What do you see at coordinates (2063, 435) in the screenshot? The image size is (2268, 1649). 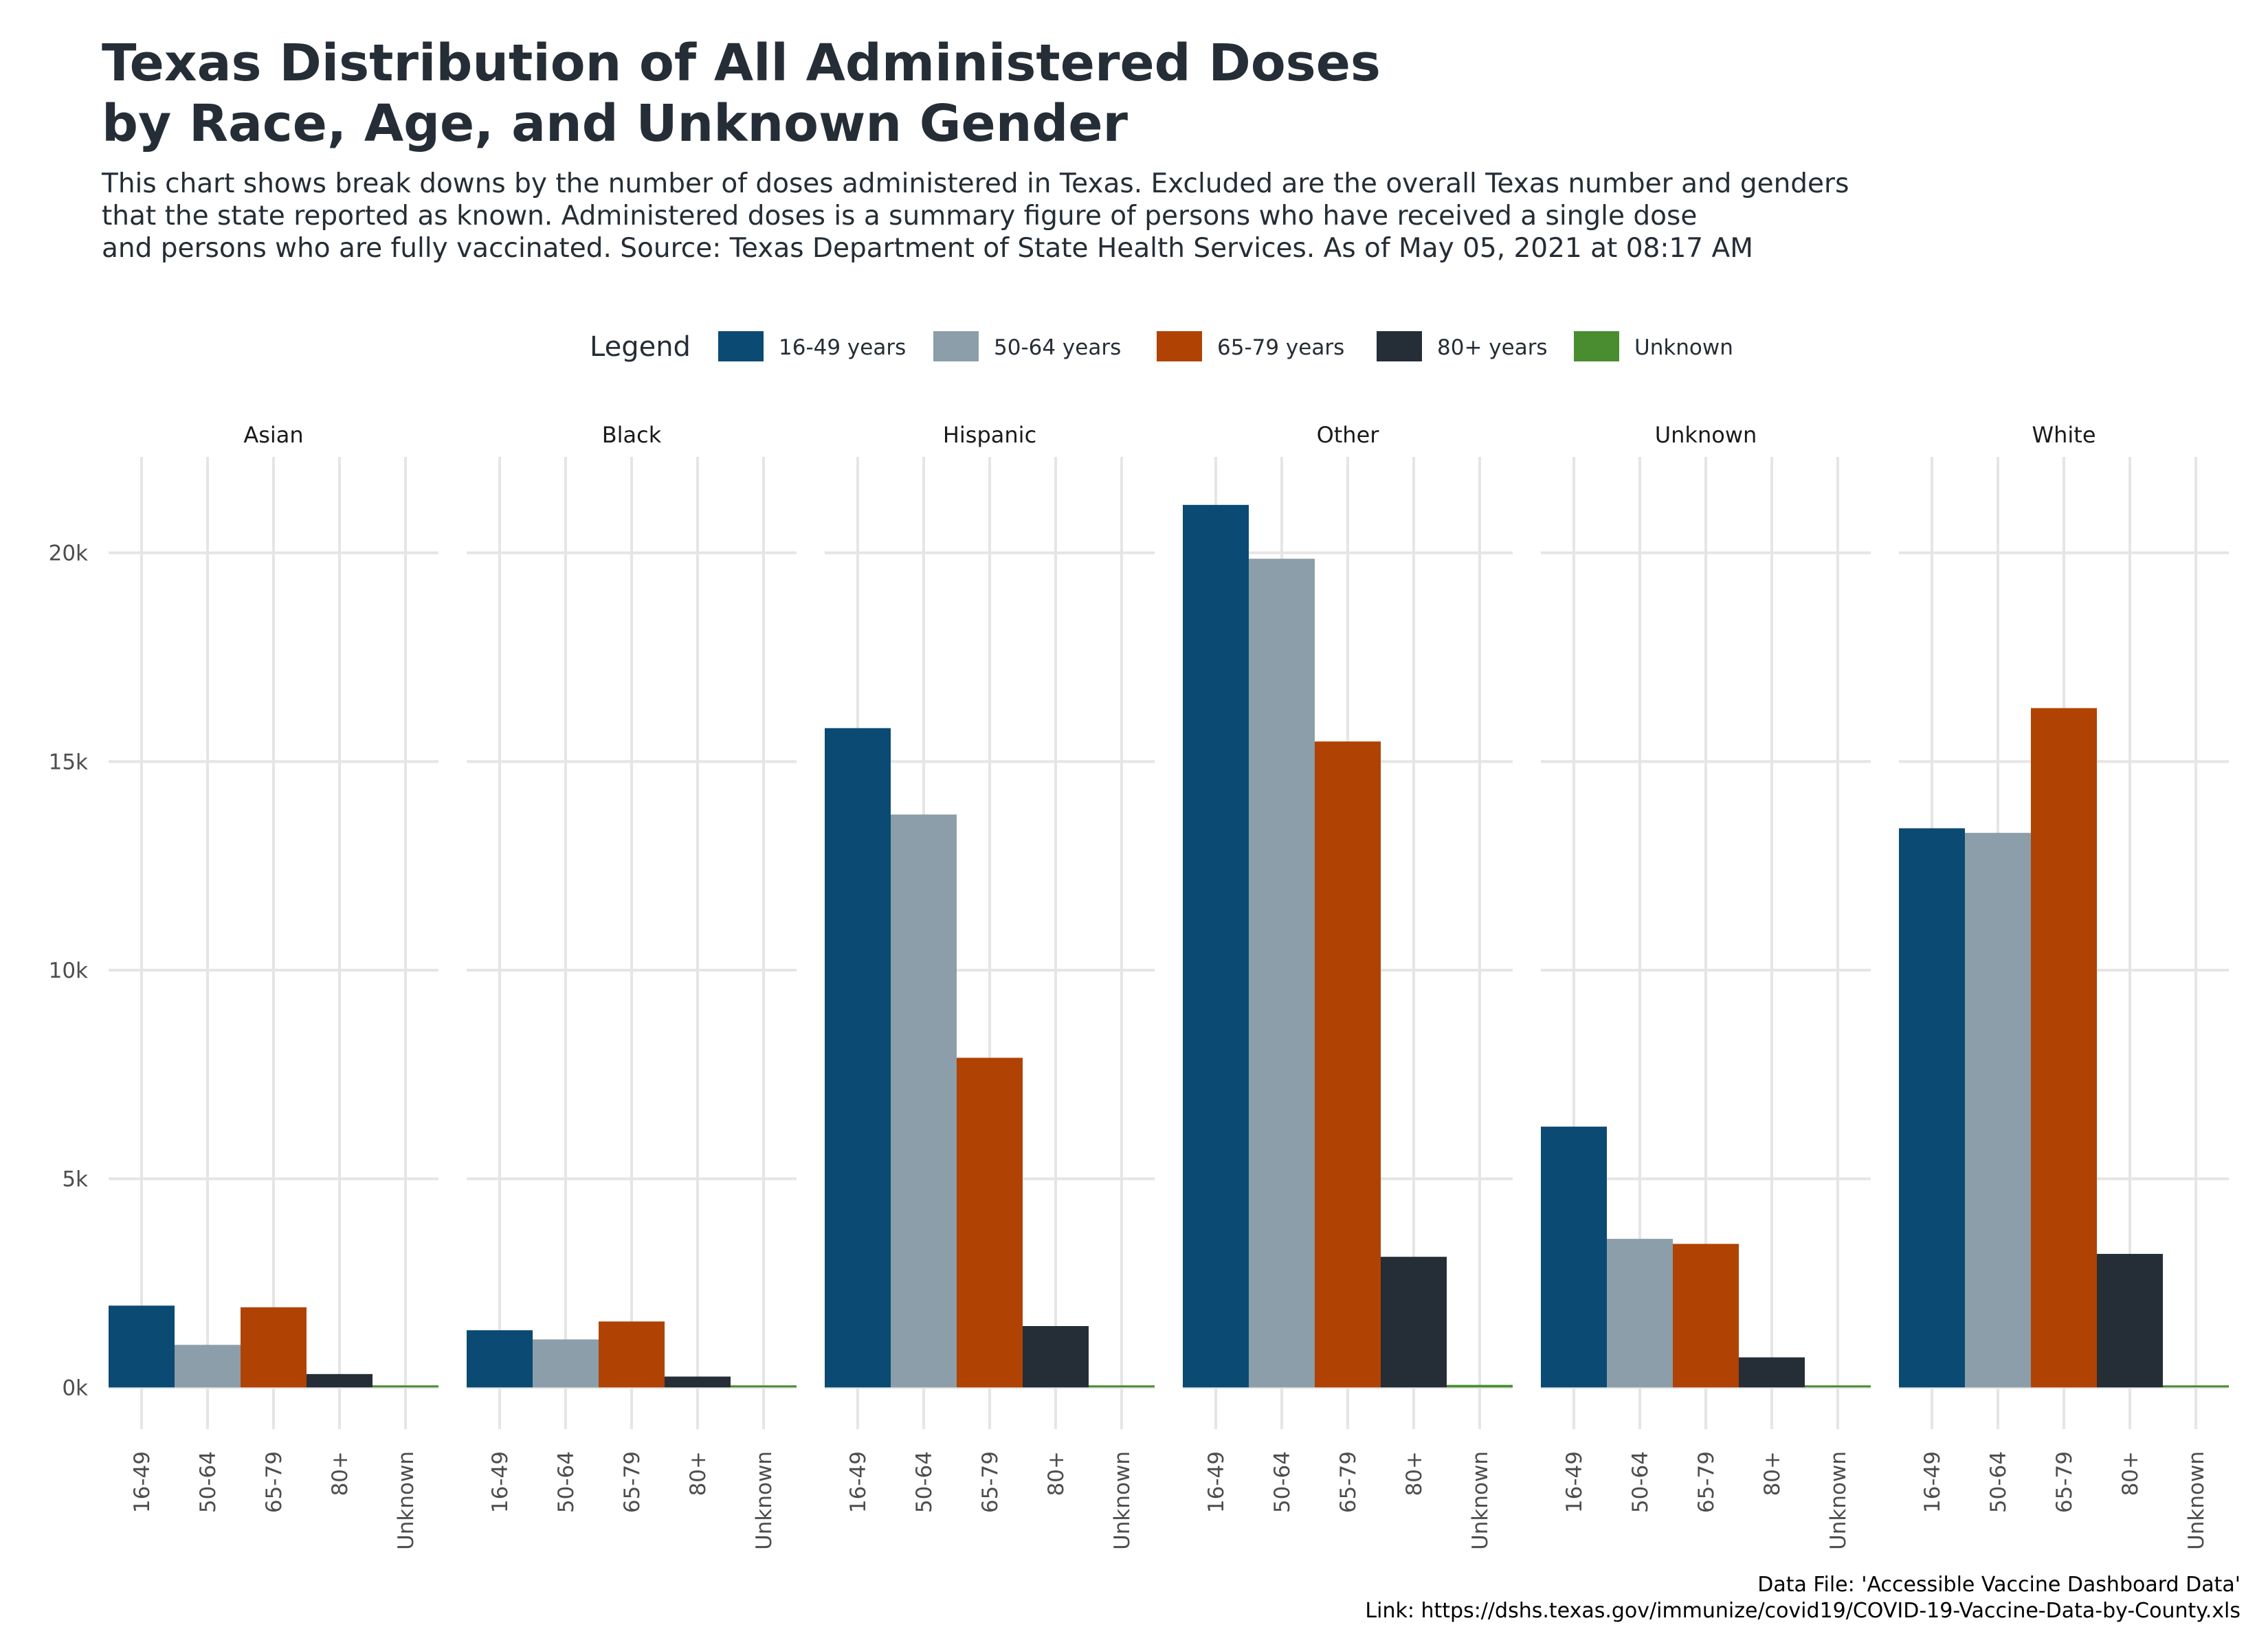 I see `panel-title: White` at bounding box center [2063, 435].